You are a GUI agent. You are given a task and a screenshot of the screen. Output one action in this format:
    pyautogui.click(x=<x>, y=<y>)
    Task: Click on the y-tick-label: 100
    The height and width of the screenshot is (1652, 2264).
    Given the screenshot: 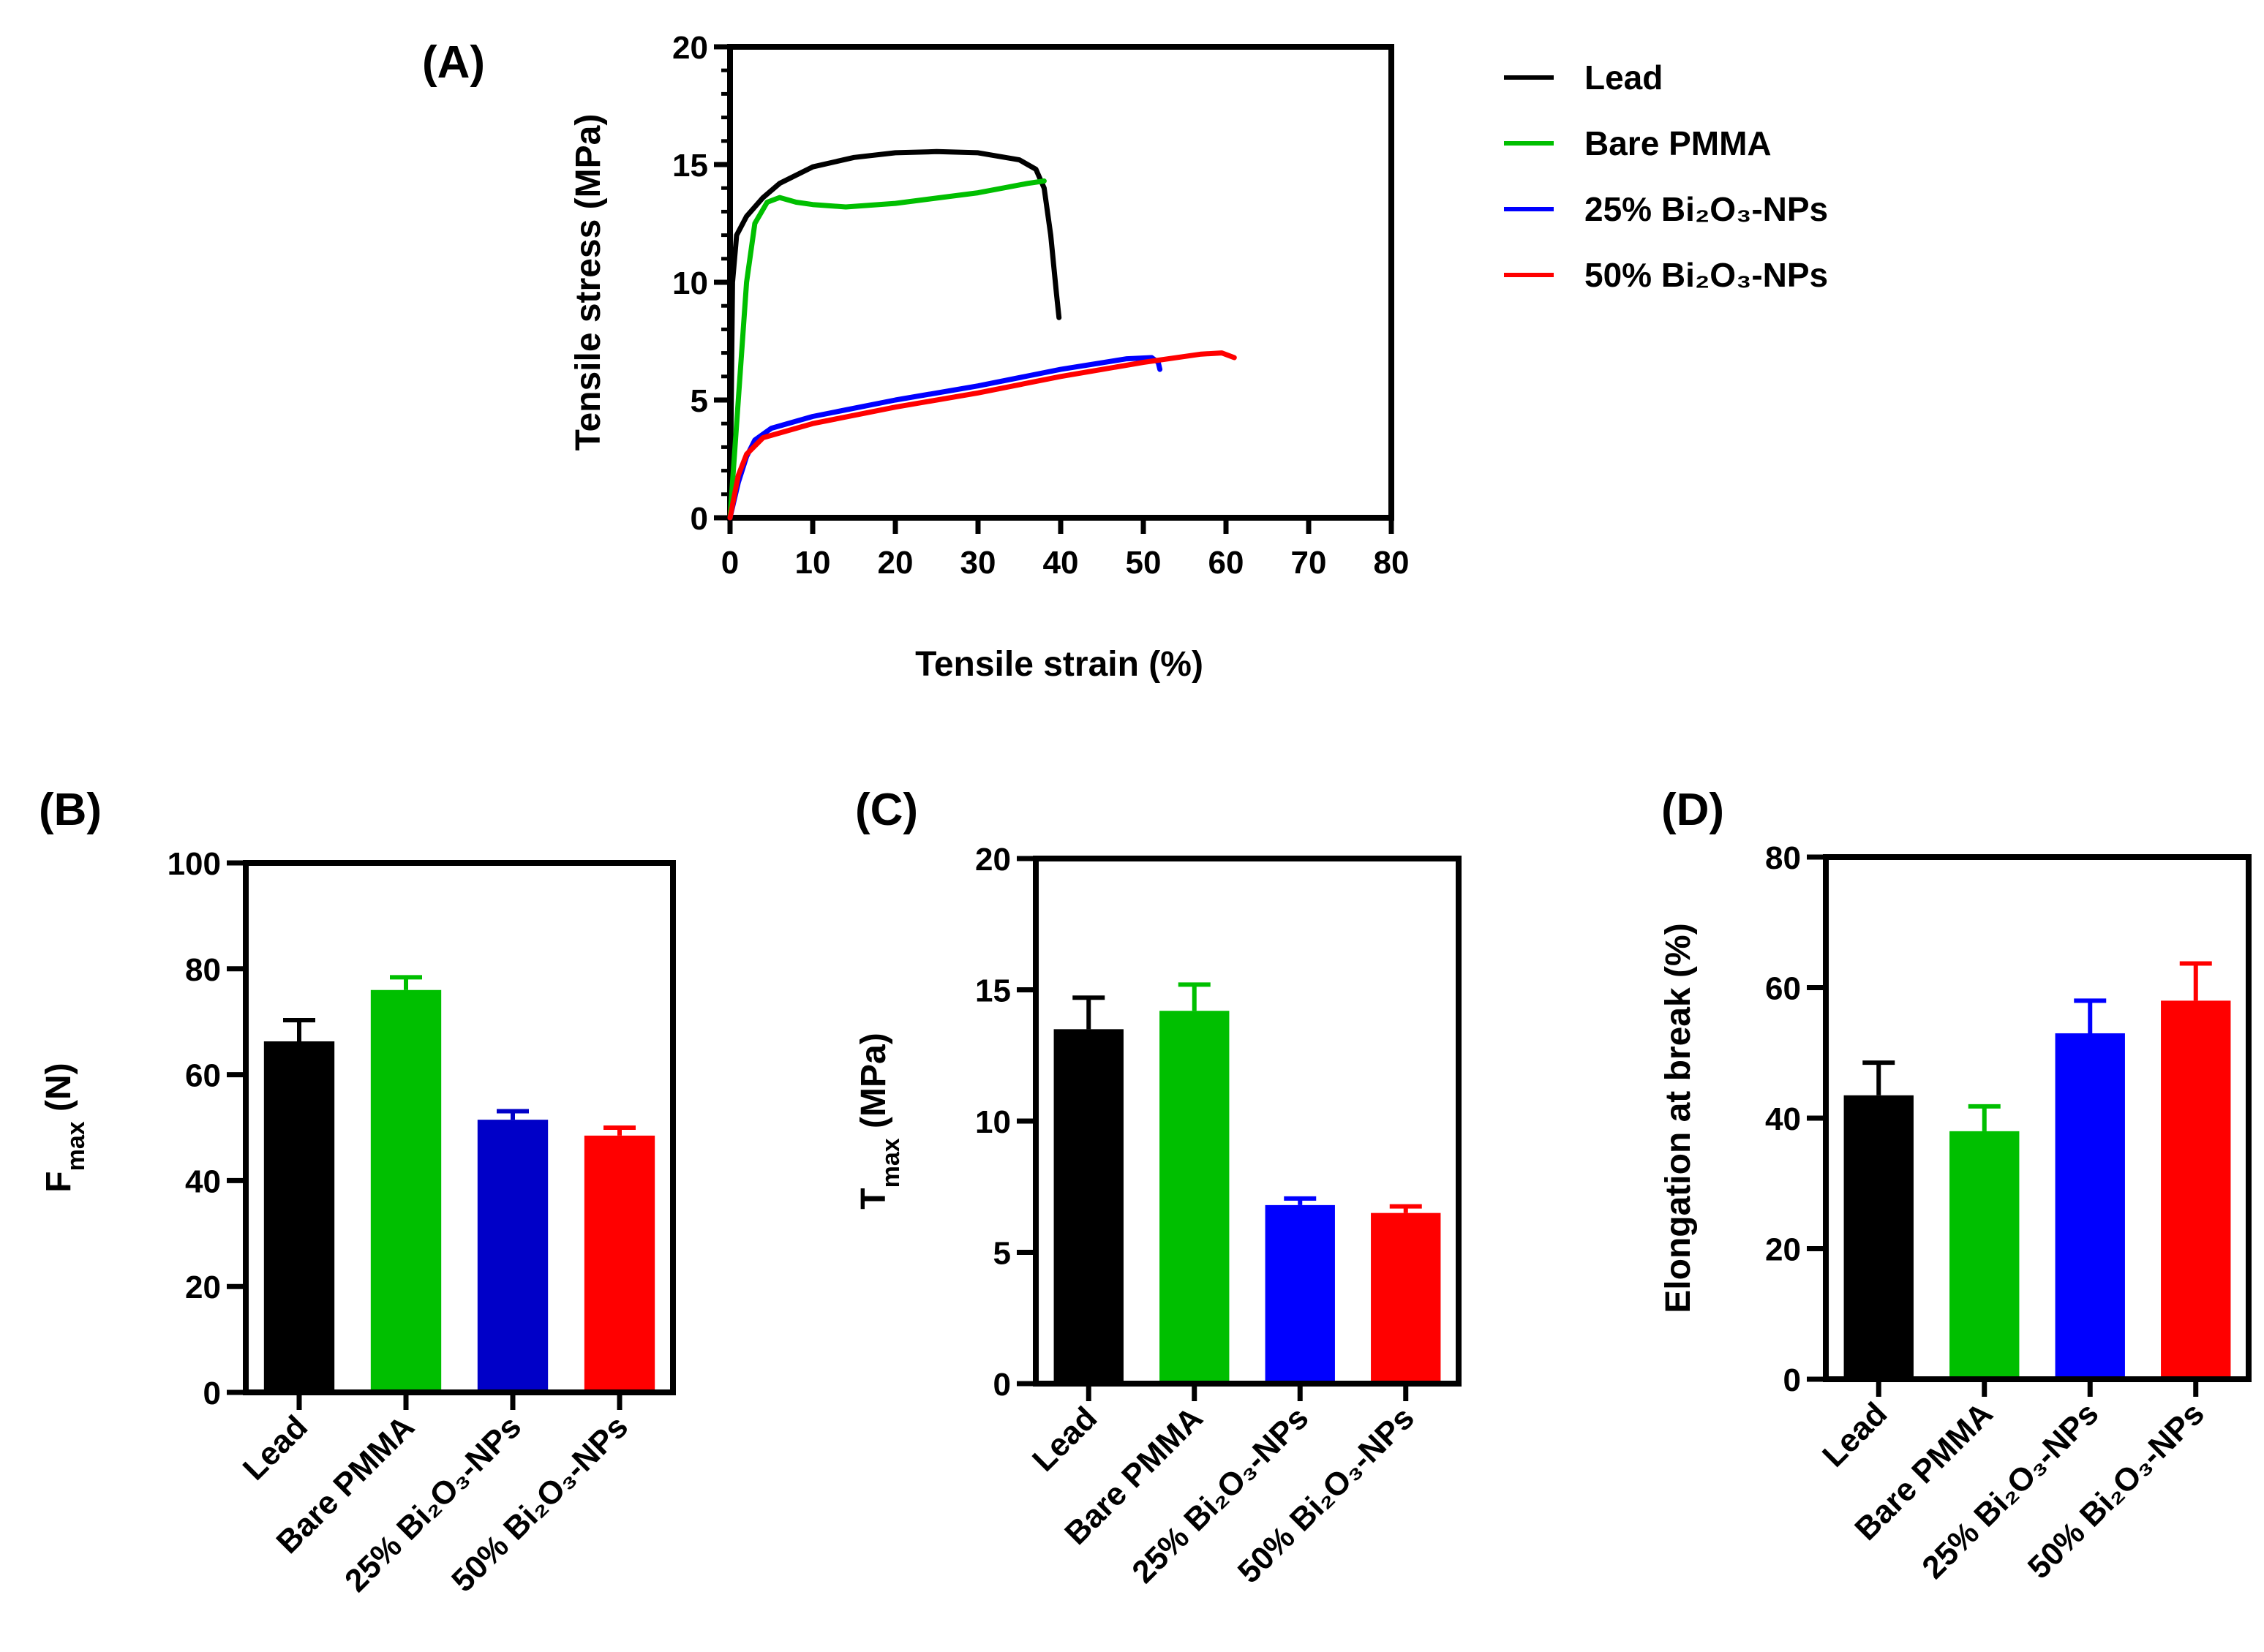 What is the action you would take?
    pyautogui.click(x=194, y=864)
    